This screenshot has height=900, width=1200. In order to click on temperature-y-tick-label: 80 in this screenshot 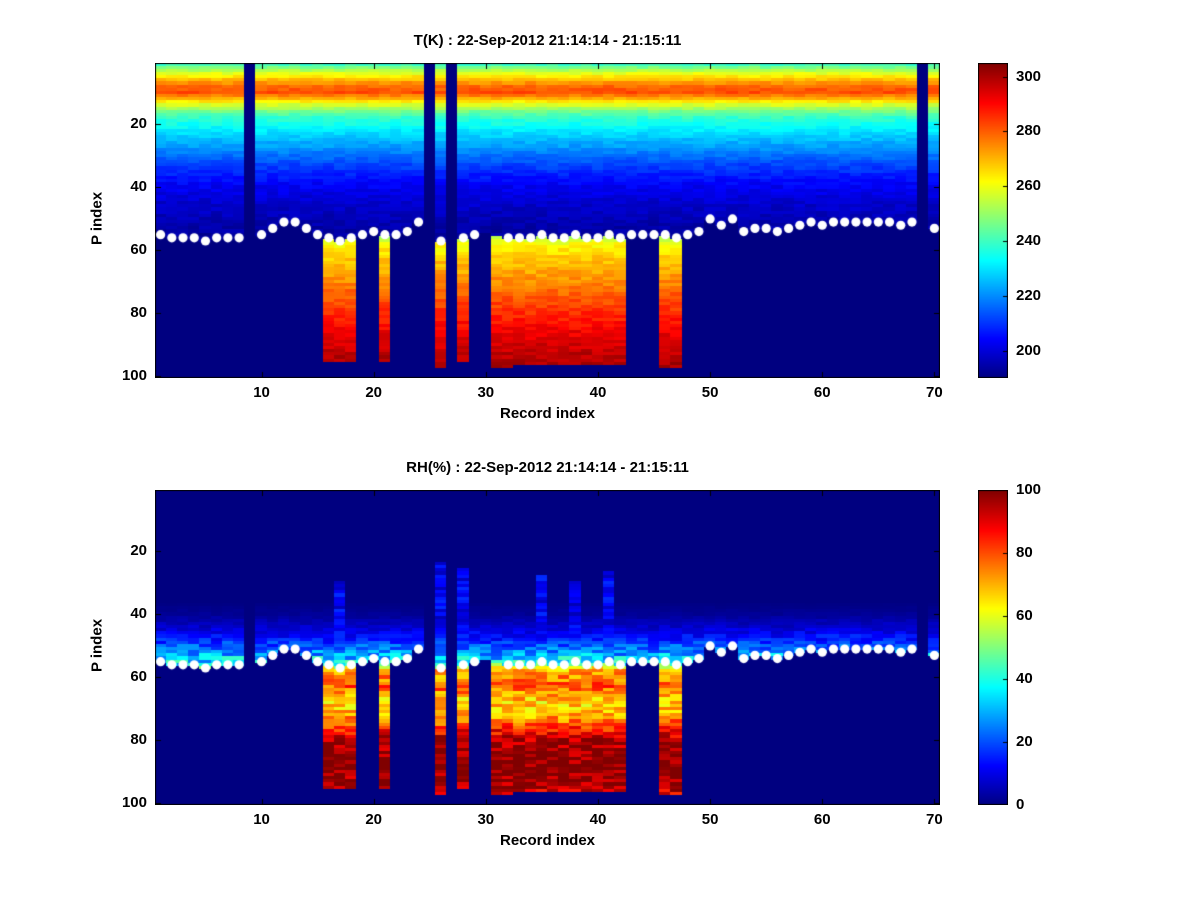, I will do `click(138, 313)`.